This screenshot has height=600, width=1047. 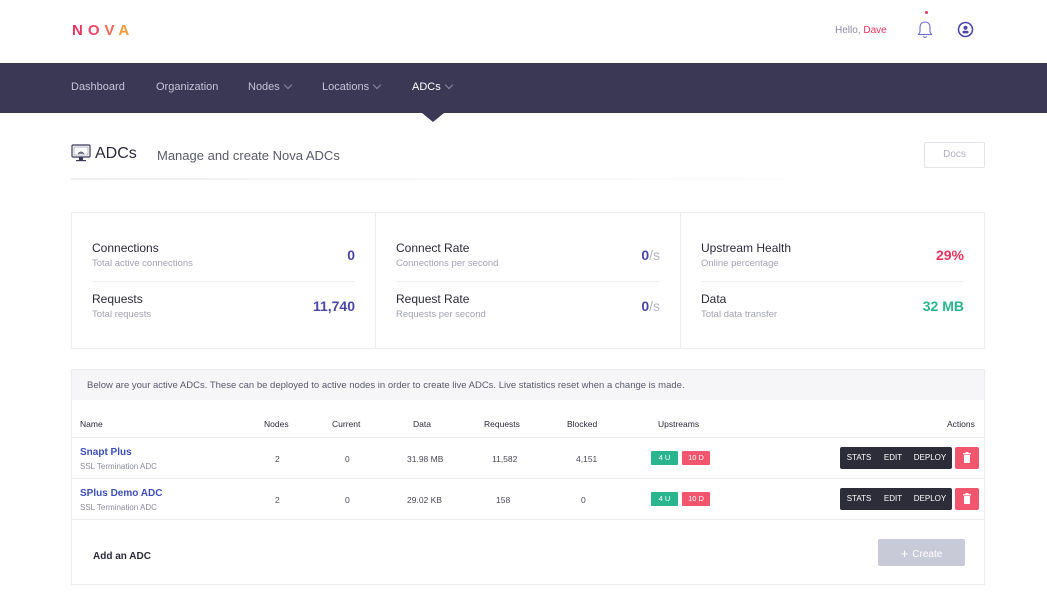 I want to click on create-button: + Create, so click(x=921, y=552).